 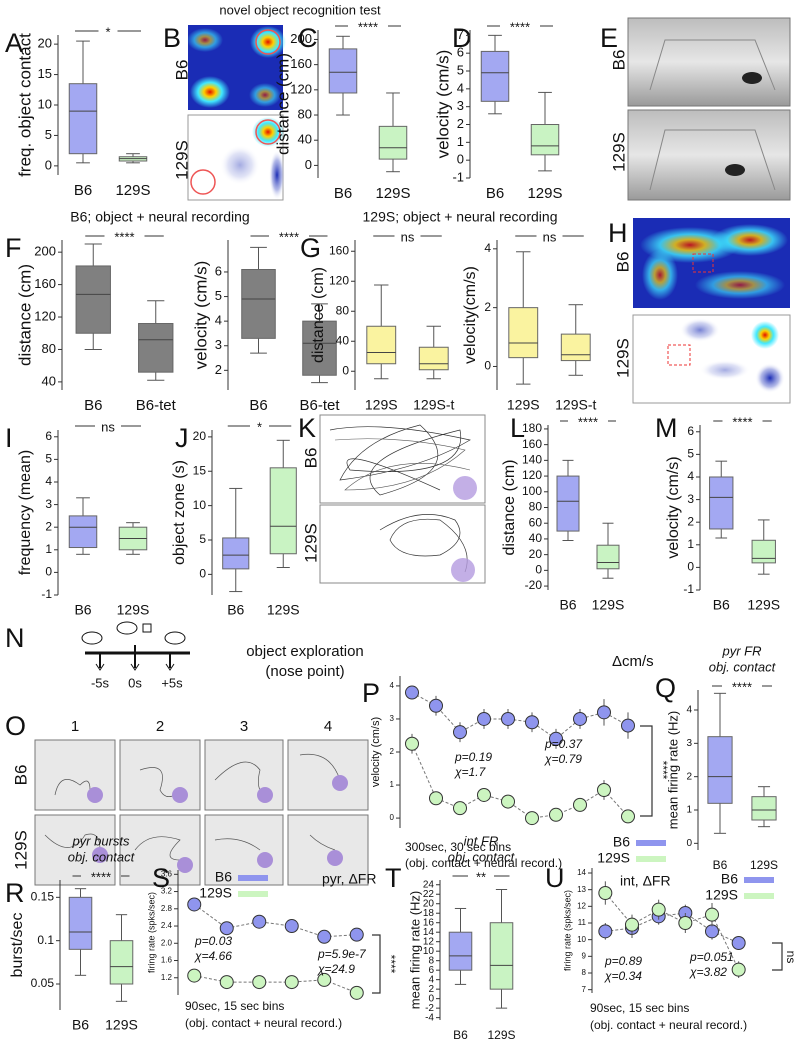 What do you see at coordinates (304, 671) in the screenshot?
I see `exploration-label: (nose point)` at bounding box center [304, 671].